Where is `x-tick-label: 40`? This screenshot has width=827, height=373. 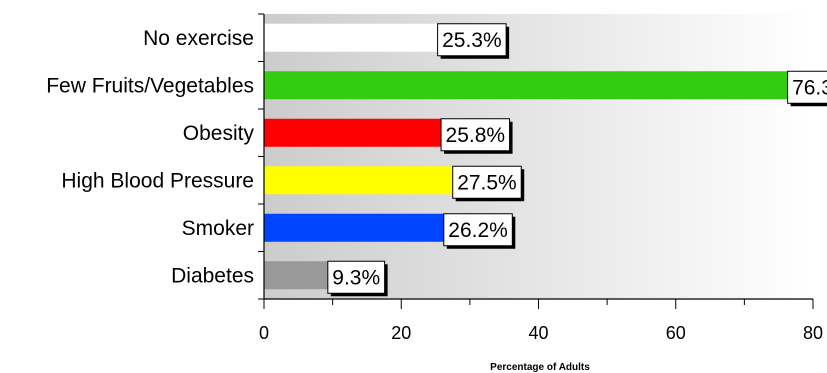 x-tick-label: 40 is located at coordinates (538, 333).